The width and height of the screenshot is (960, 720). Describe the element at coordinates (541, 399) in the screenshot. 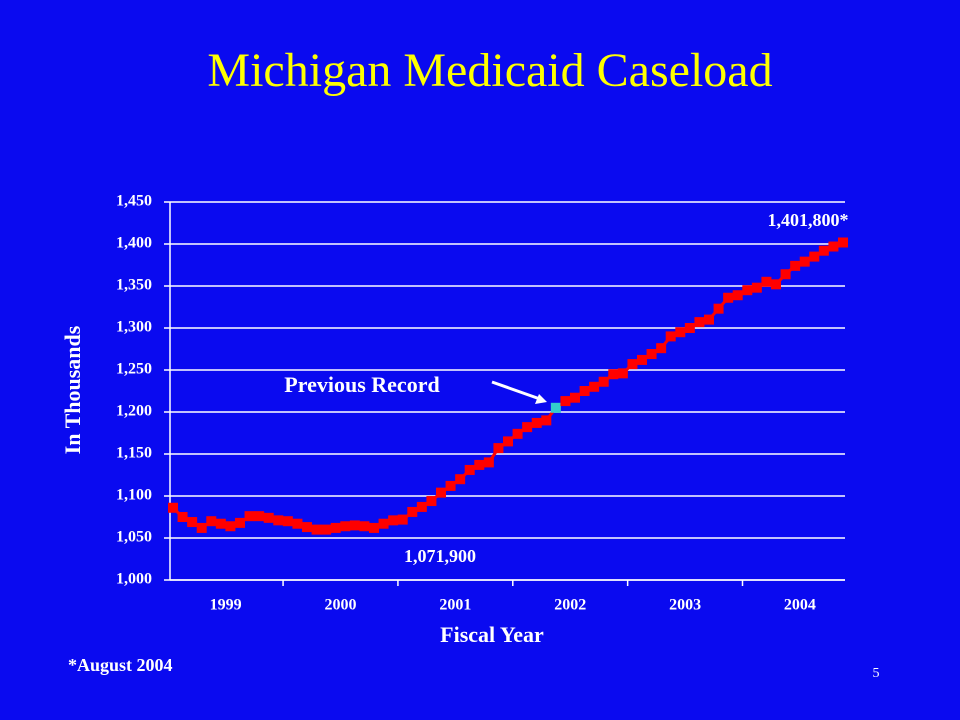

I see `arrow-head` at that location.